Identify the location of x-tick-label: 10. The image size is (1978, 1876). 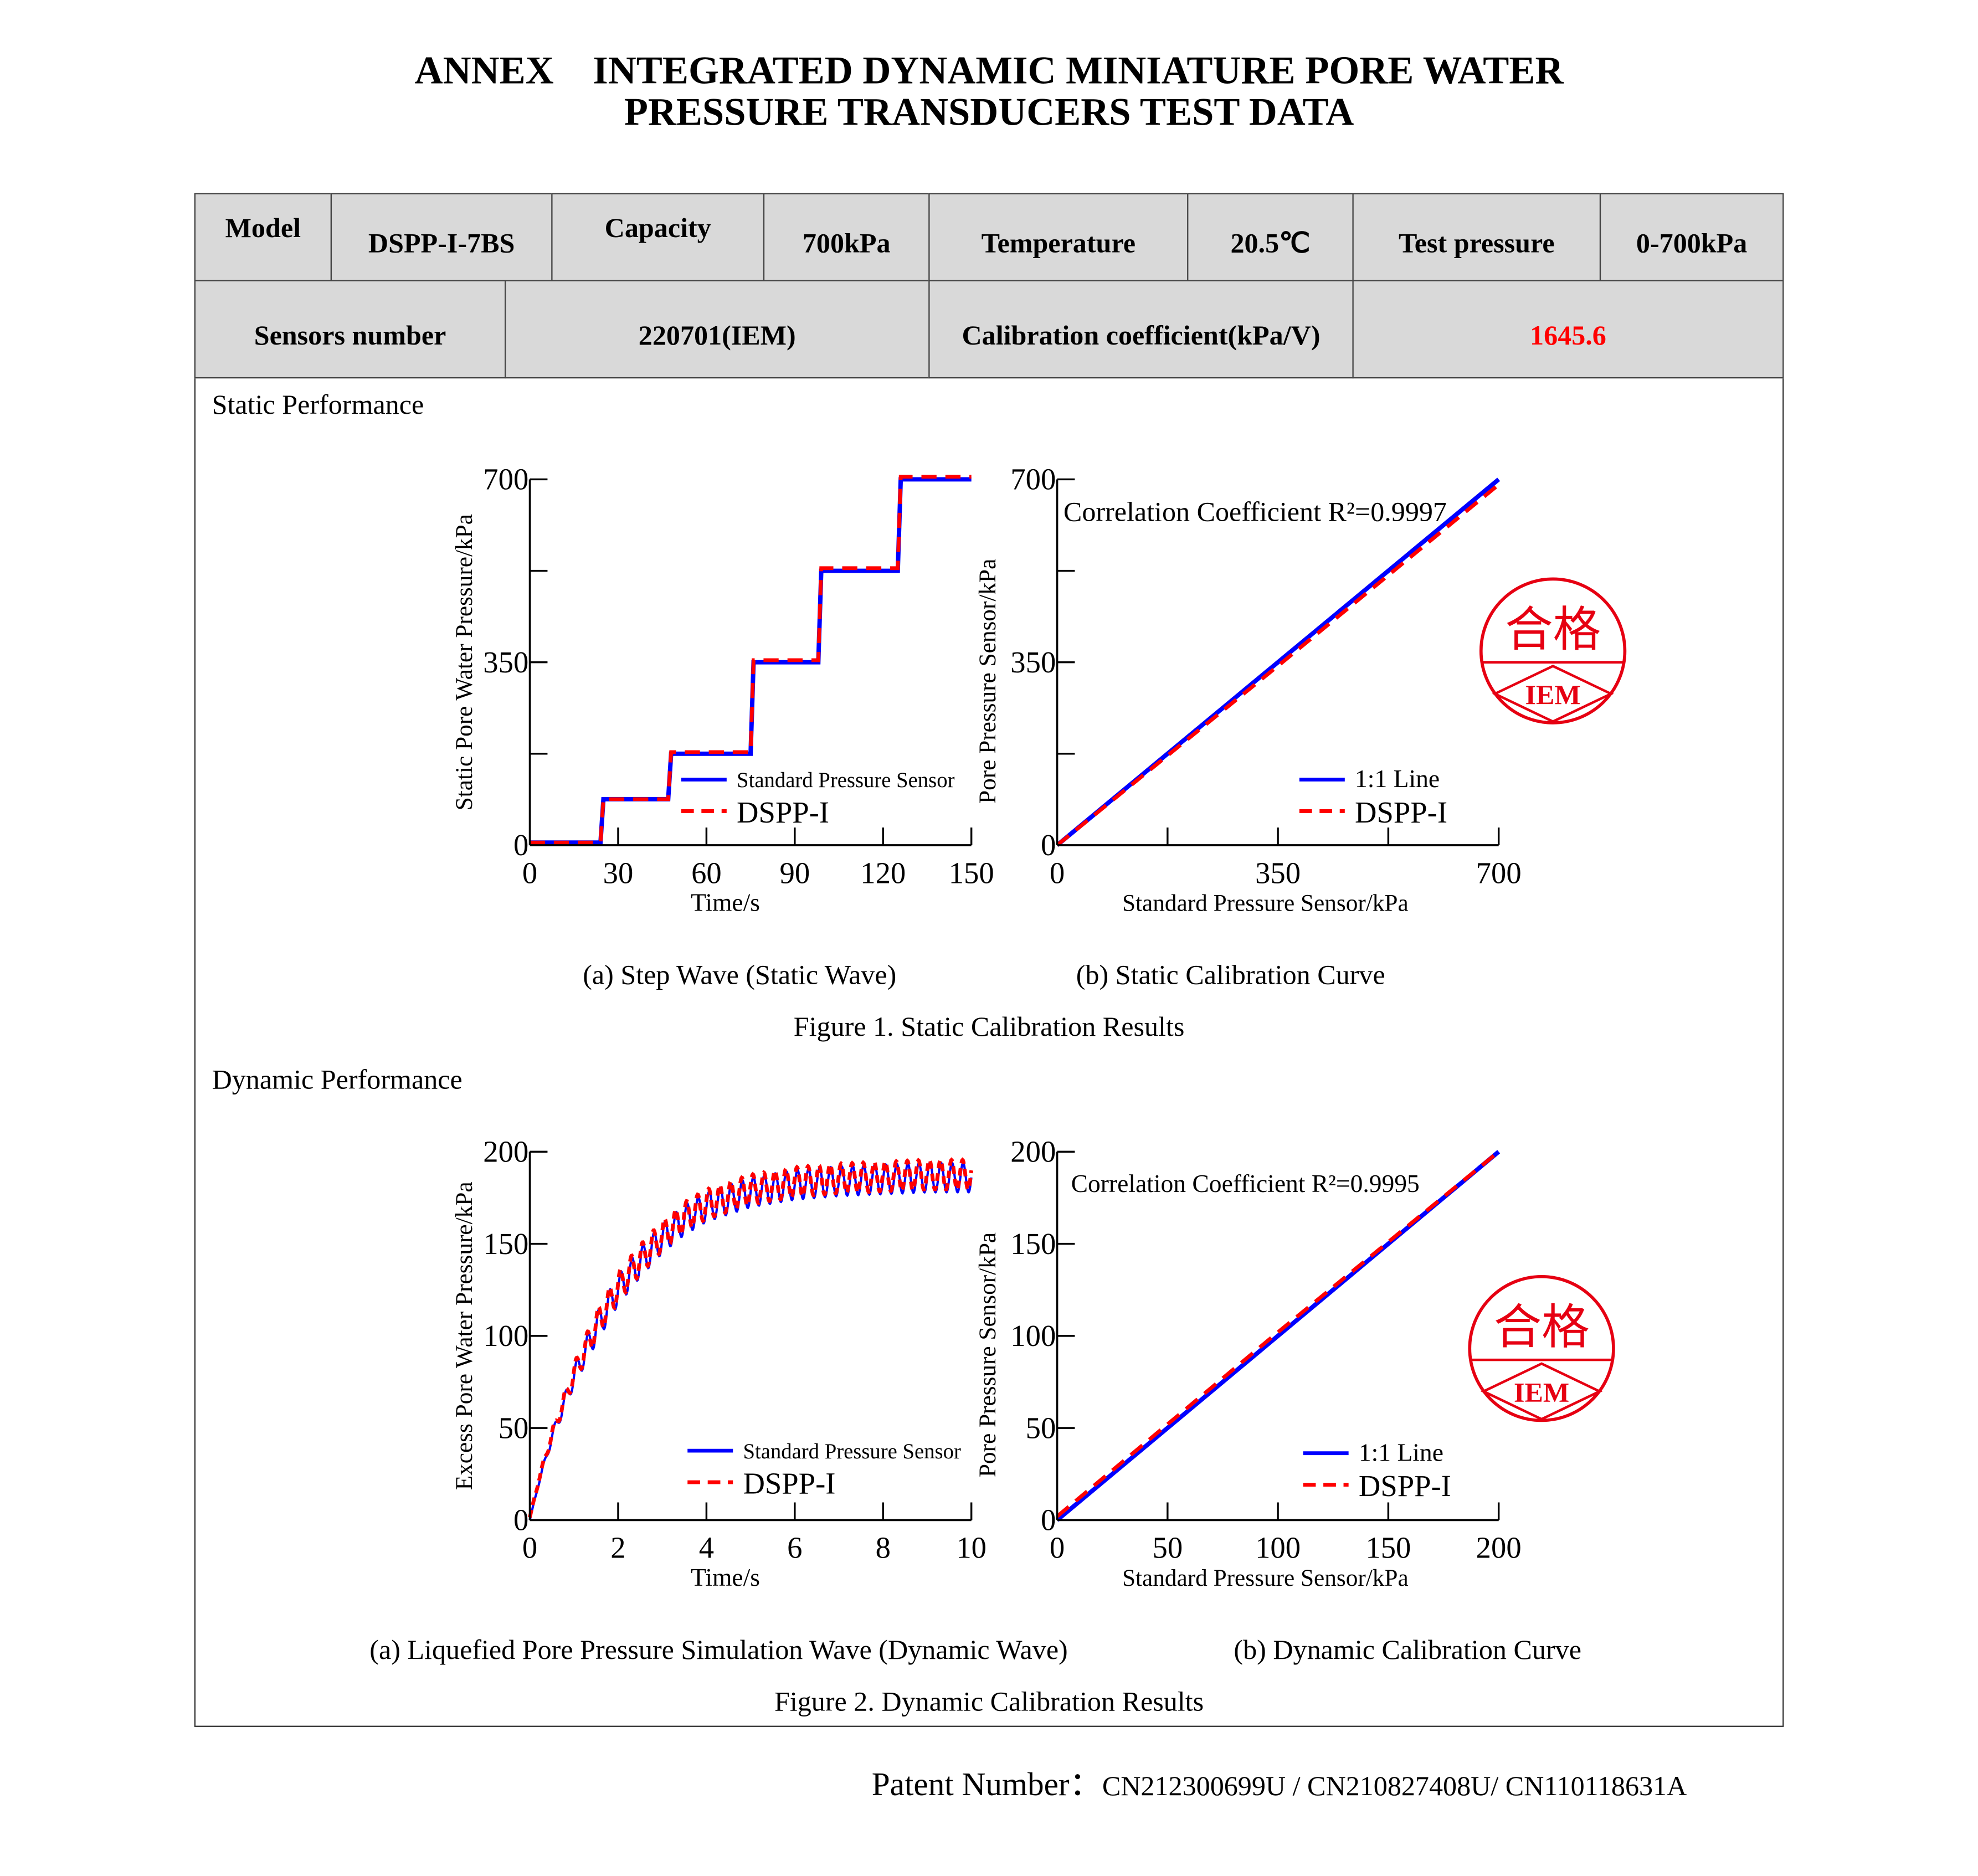
(971, 1548).